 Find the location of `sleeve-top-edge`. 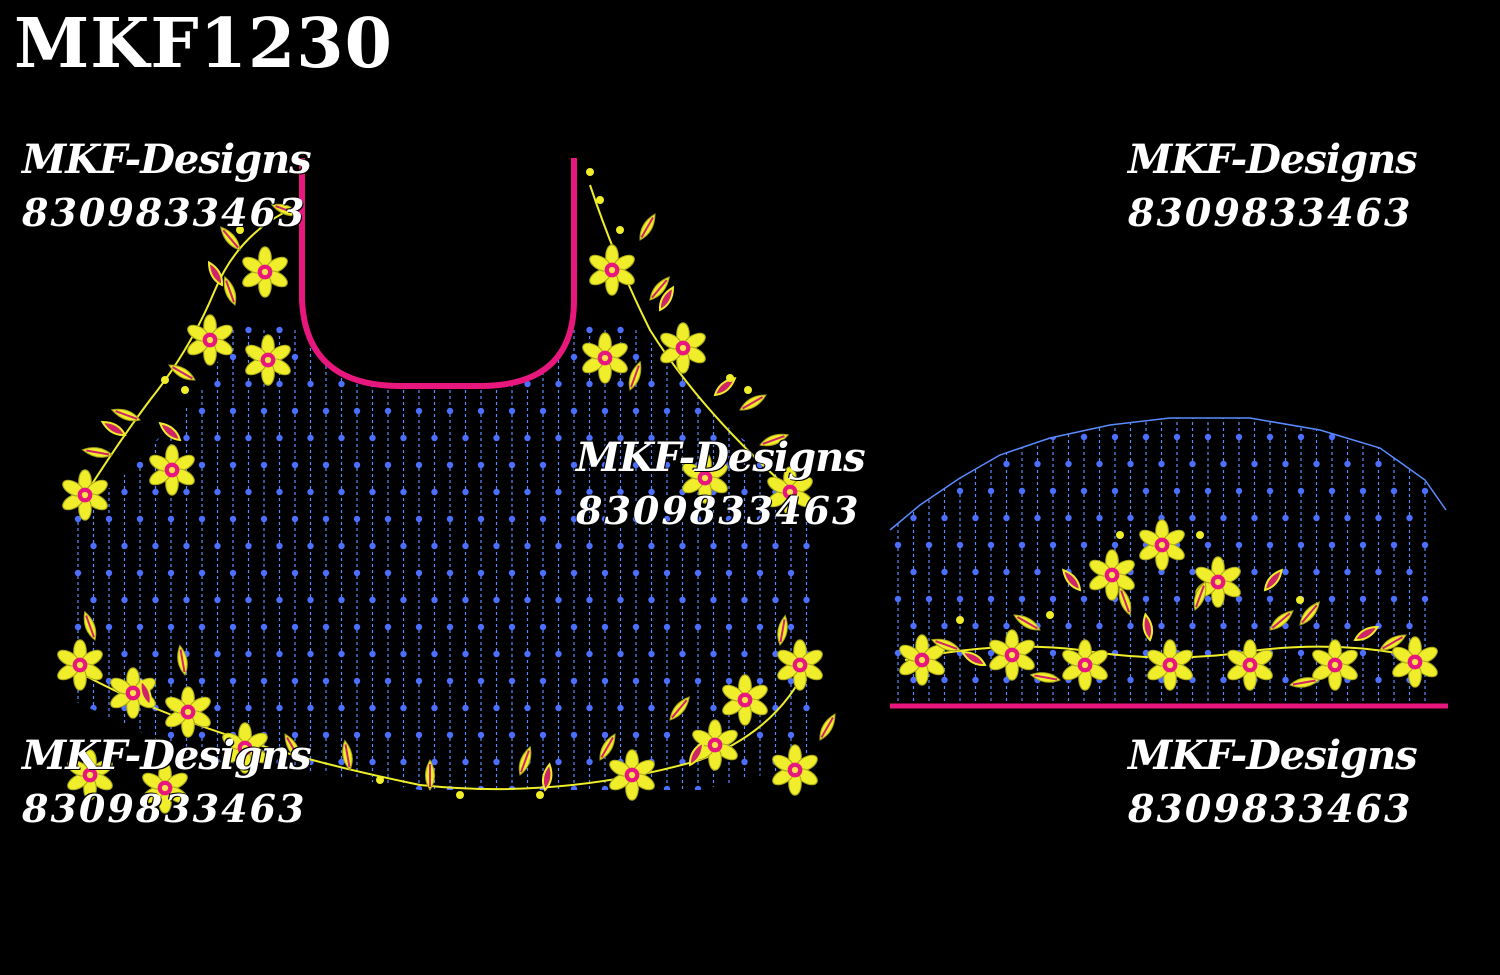

sleeve-top-edge is located at coordinates (1168, 474).